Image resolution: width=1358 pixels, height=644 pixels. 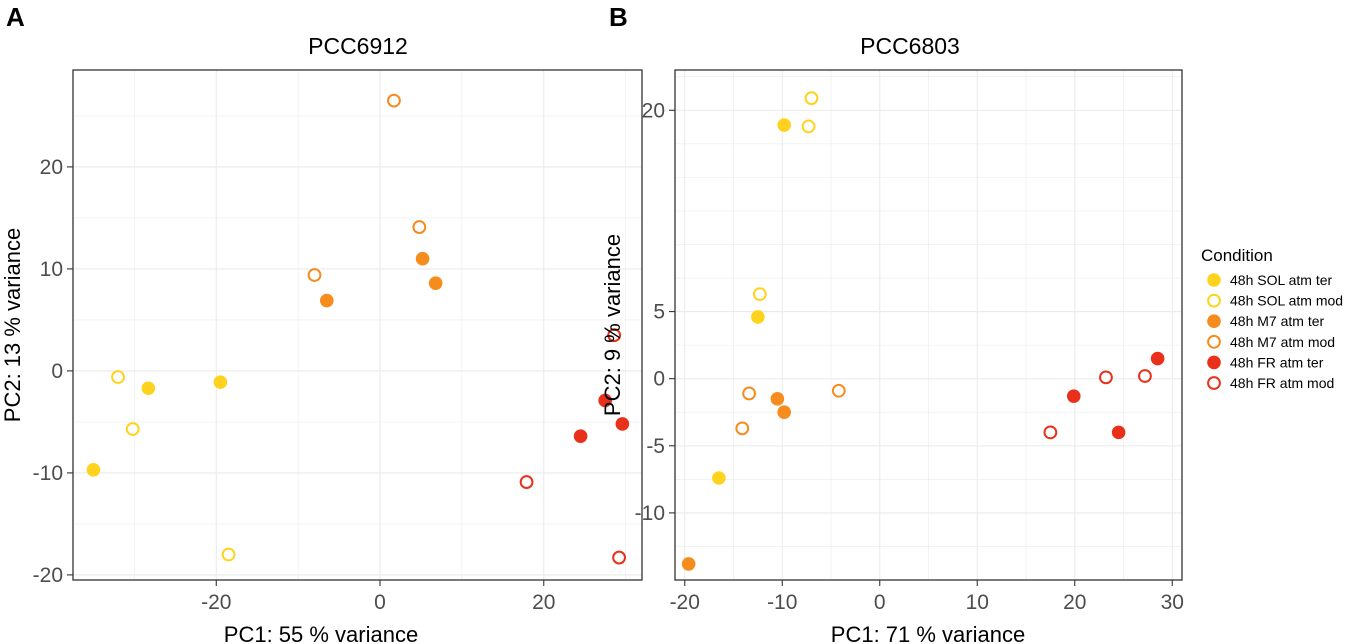 I want to click on y-tick-label: -5, so click(x=655, y=446).